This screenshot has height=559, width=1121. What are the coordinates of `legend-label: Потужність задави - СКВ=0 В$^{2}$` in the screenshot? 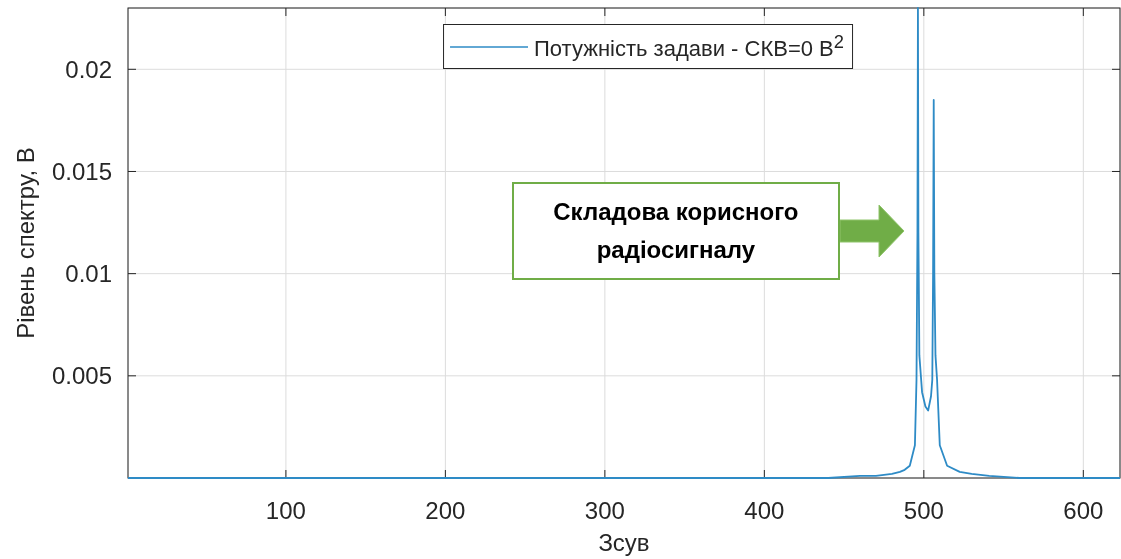 It's located at (689, 47).